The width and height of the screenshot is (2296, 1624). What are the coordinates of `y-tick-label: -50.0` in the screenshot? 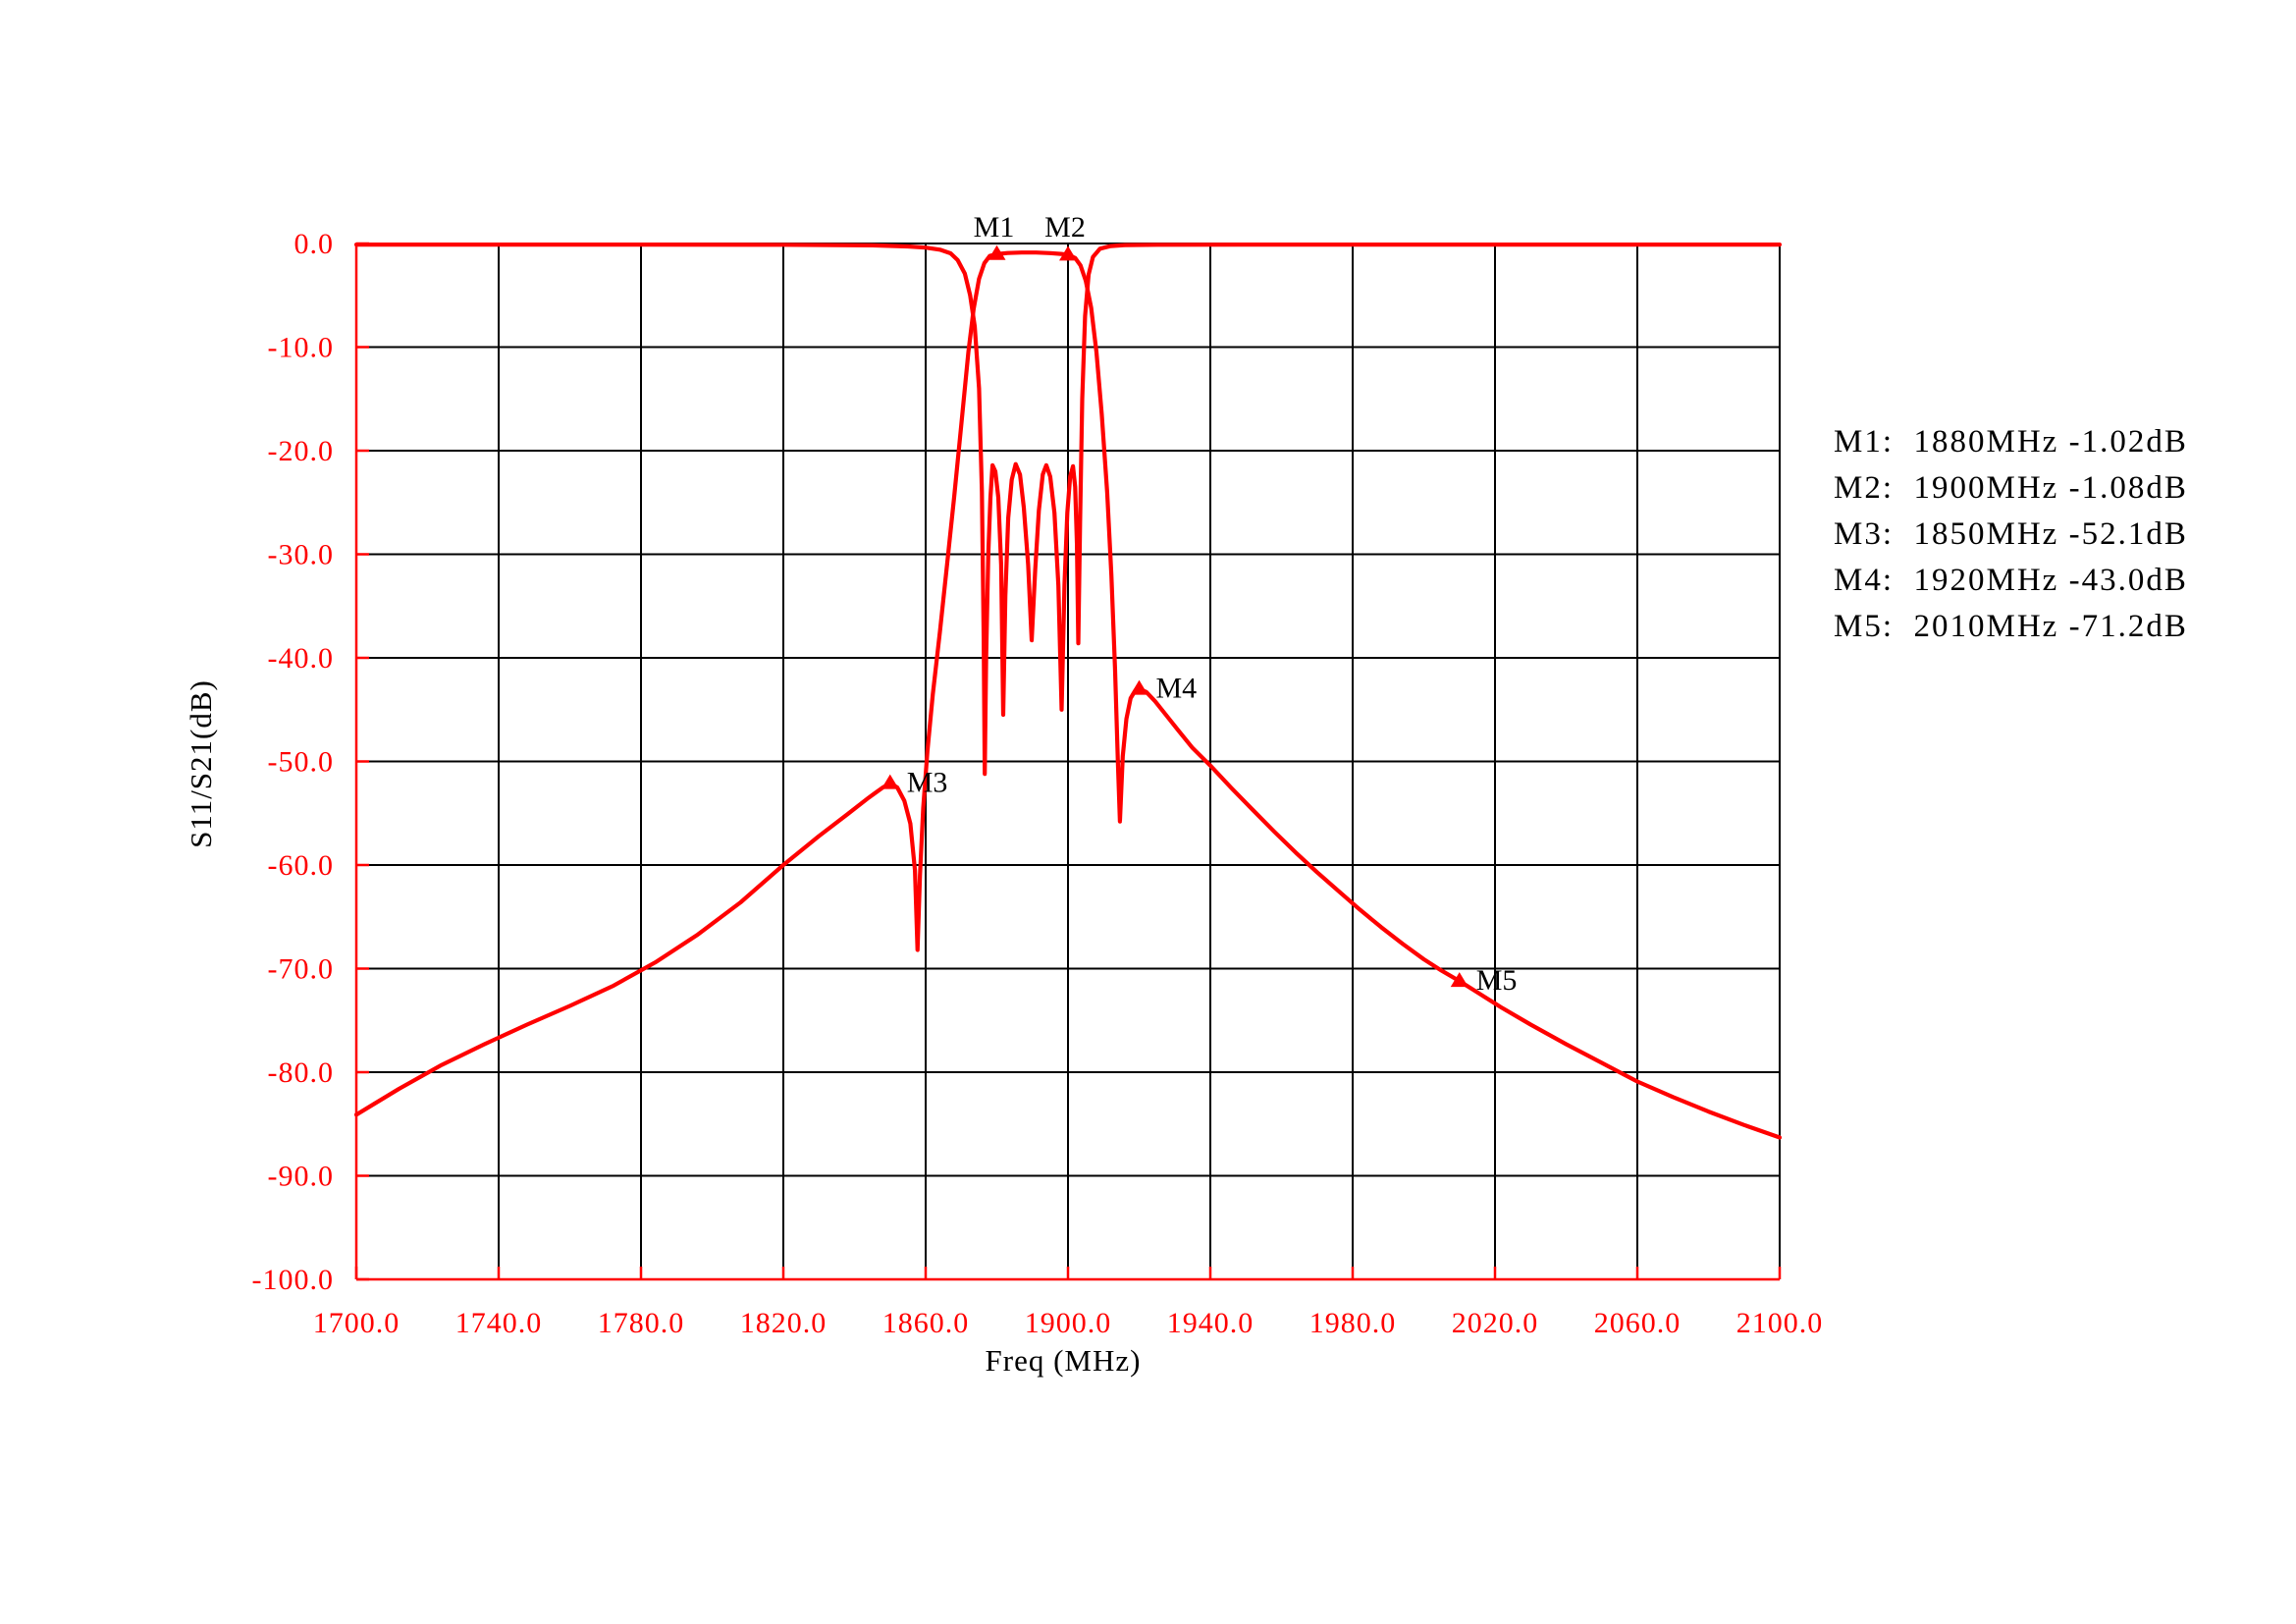 It's located at (301, 762).